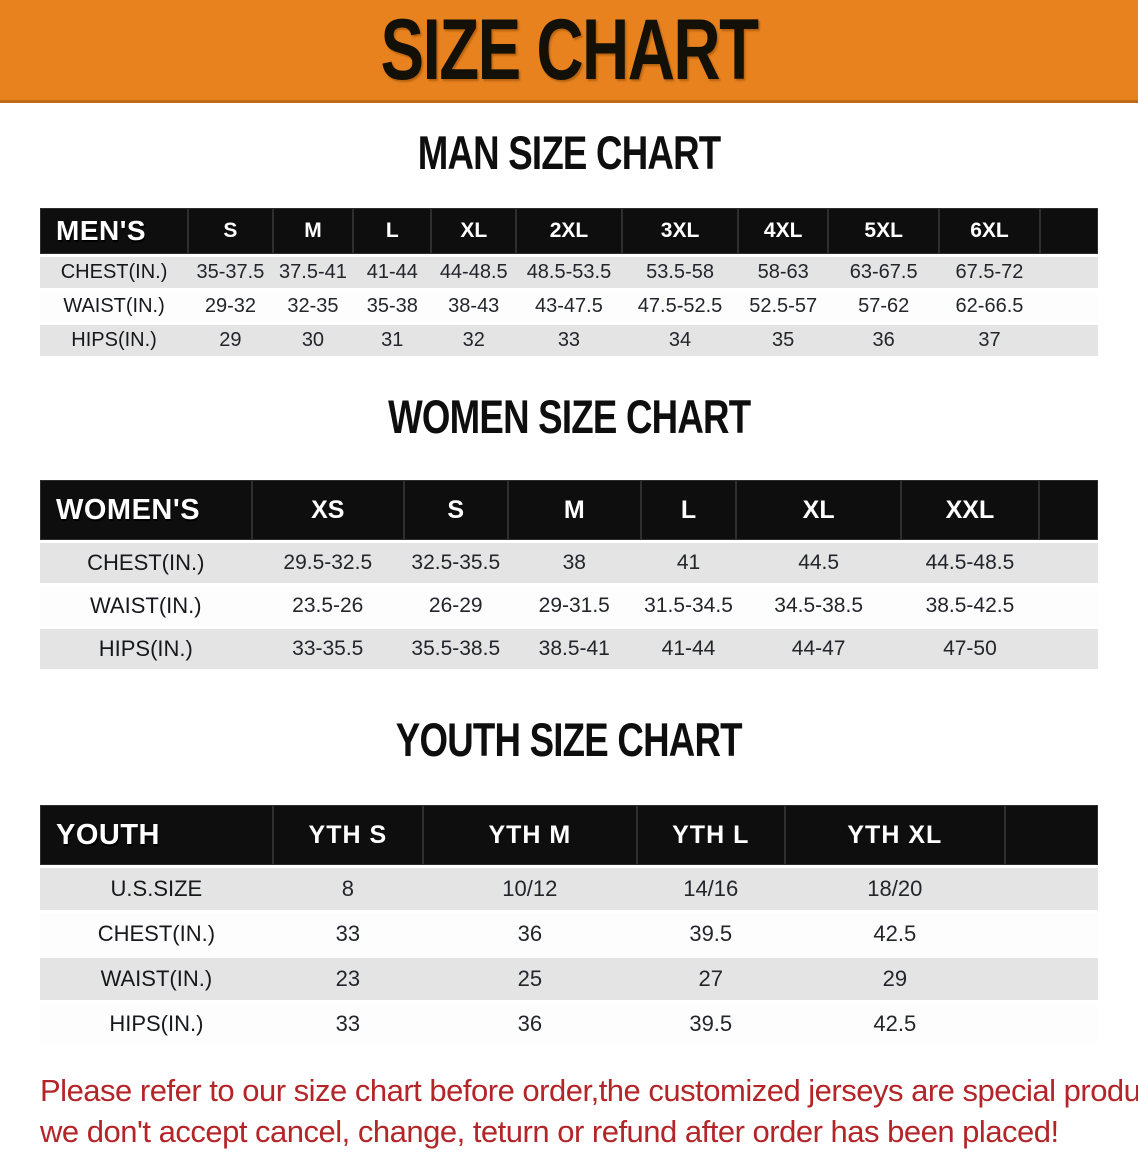 Image resolution: width=1138 pixels, height=1152 pixels. Describe the element at coordinates (970, 649) in the screenshot. I see `size-cell: 47-50` at that location.